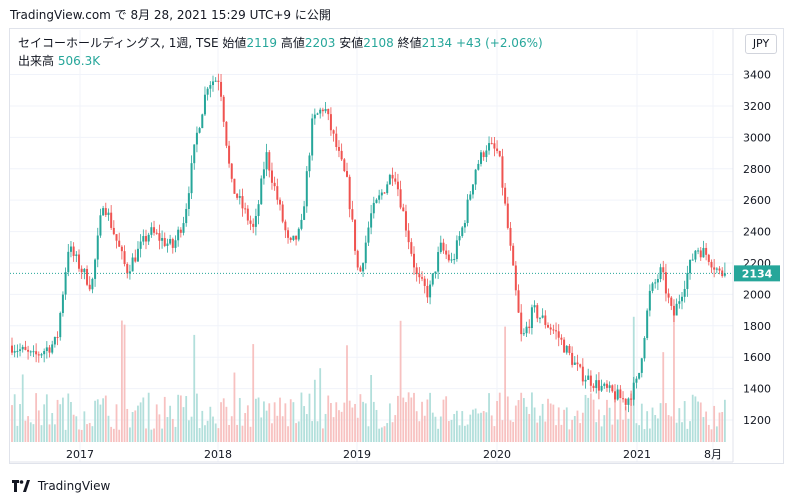 The height and width of the screenshot is (503, 794). What do you see at coordinates (757, 294) in the screenshot?
I see `y-tick-label: 2000` at bounding box center [757, 294].